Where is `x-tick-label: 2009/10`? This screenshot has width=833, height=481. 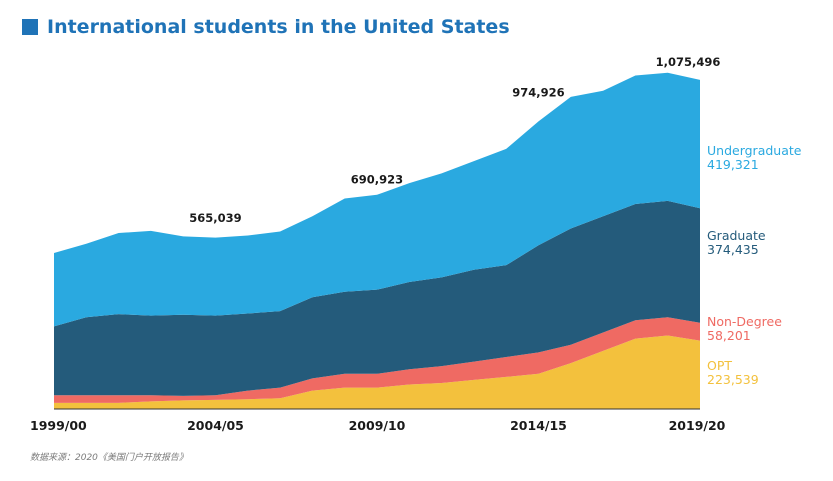
x-tick-label: 2009/10 is located at coordinates (377, 425).